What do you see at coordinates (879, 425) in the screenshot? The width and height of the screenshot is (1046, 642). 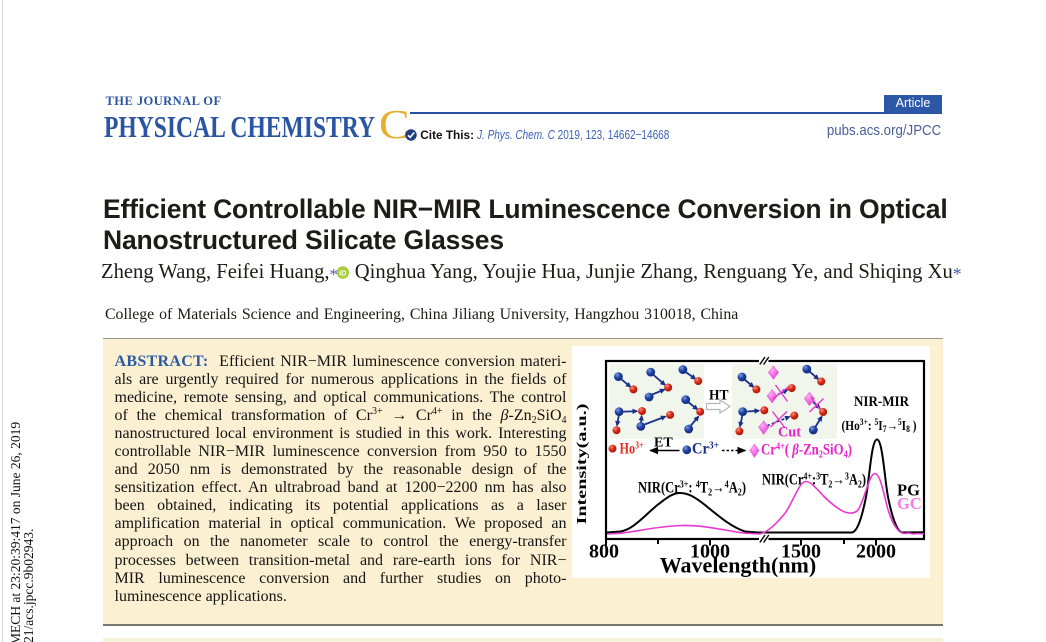 I see `svg-text: (Ho3+: 5I7→5I8 )` at bounding box center [879, 425].